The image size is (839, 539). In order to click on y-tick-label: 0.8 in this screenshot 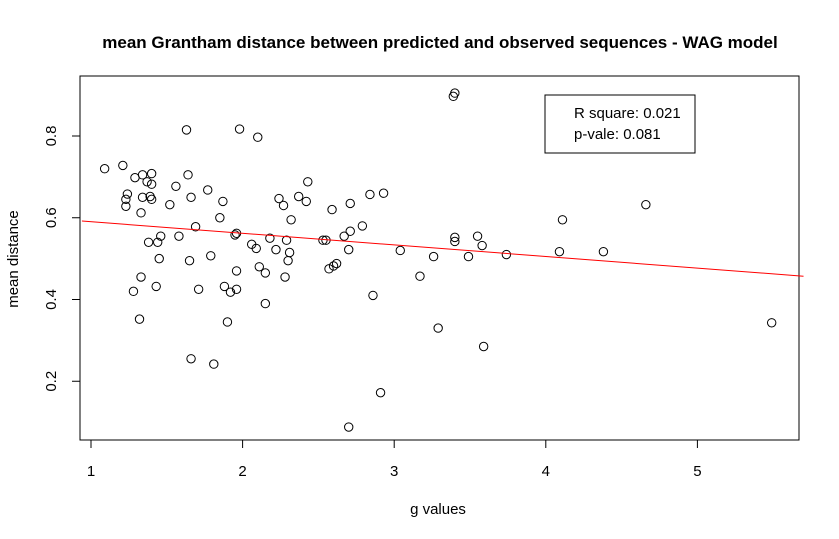, I will do `click(51, 136)`.